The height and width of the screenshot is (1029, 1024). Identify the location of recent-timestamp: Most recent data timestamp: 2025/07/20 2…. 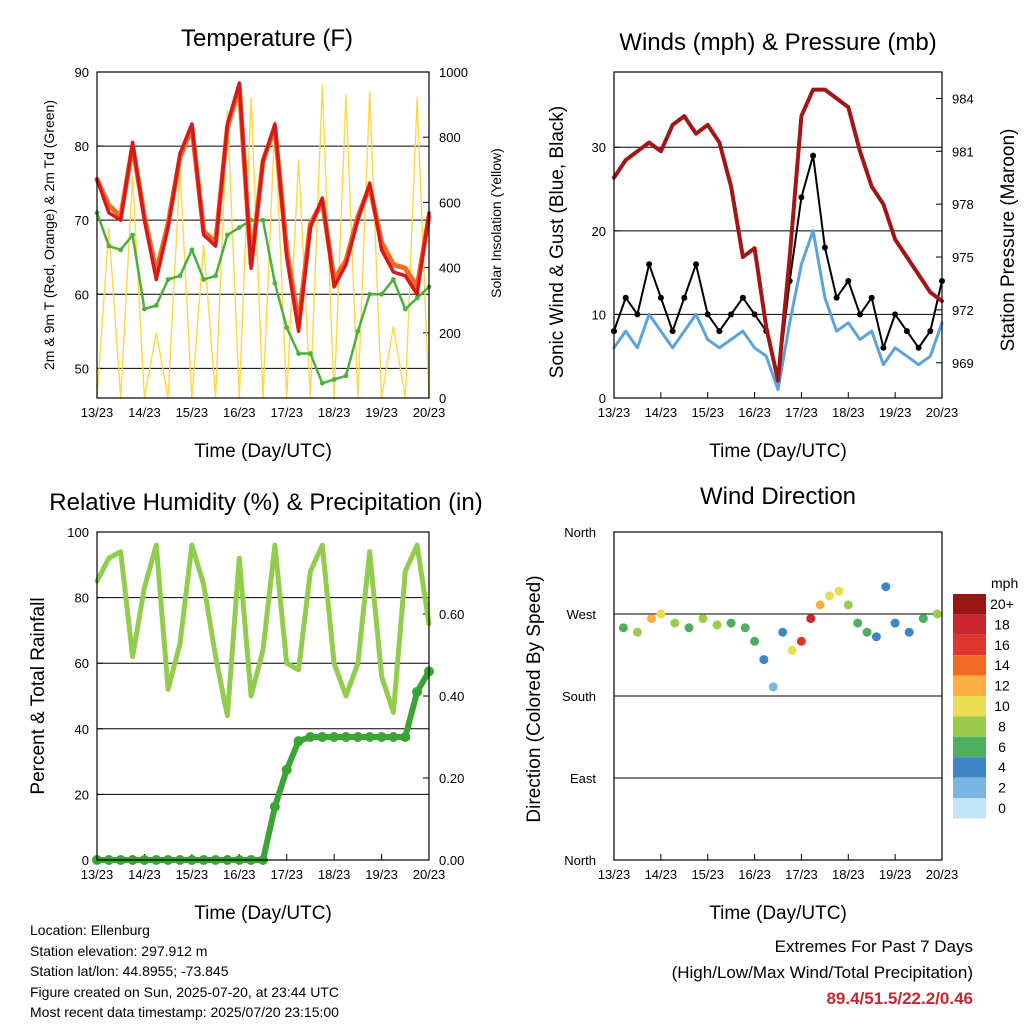
(184, 1012).